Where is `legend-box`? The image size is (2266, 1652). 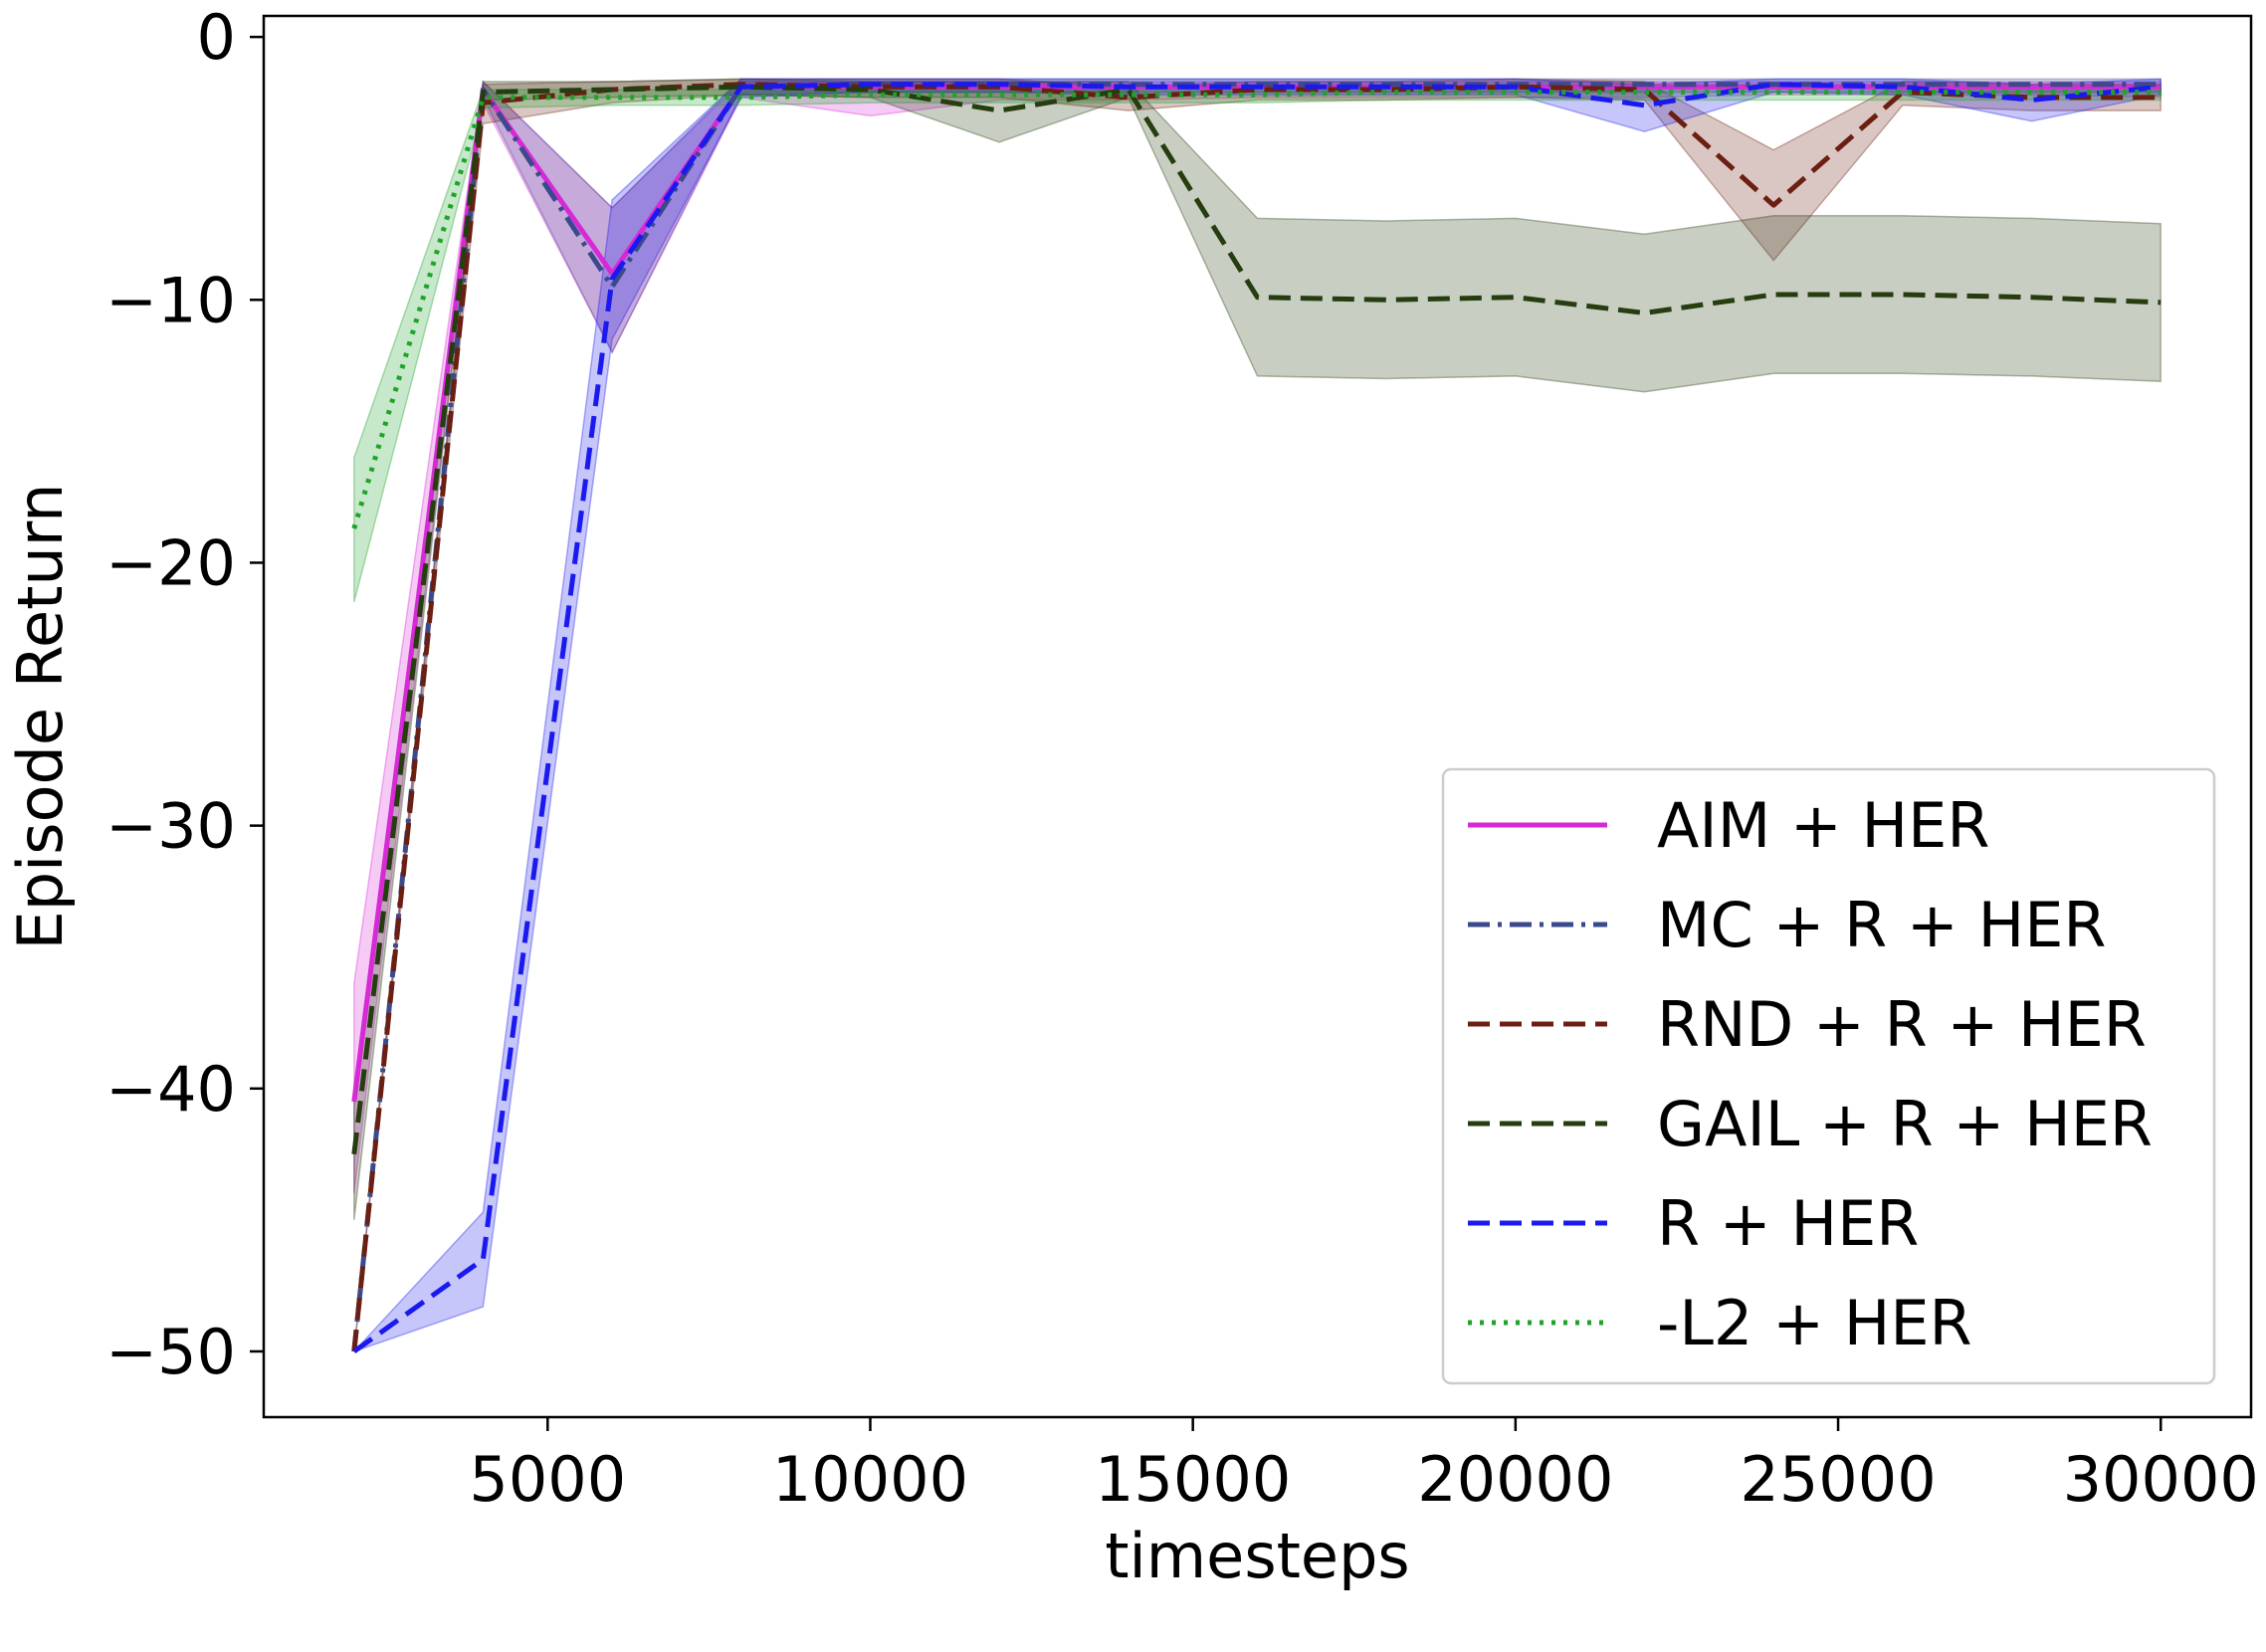
legend-box is located at coordinates (1828, 1076).